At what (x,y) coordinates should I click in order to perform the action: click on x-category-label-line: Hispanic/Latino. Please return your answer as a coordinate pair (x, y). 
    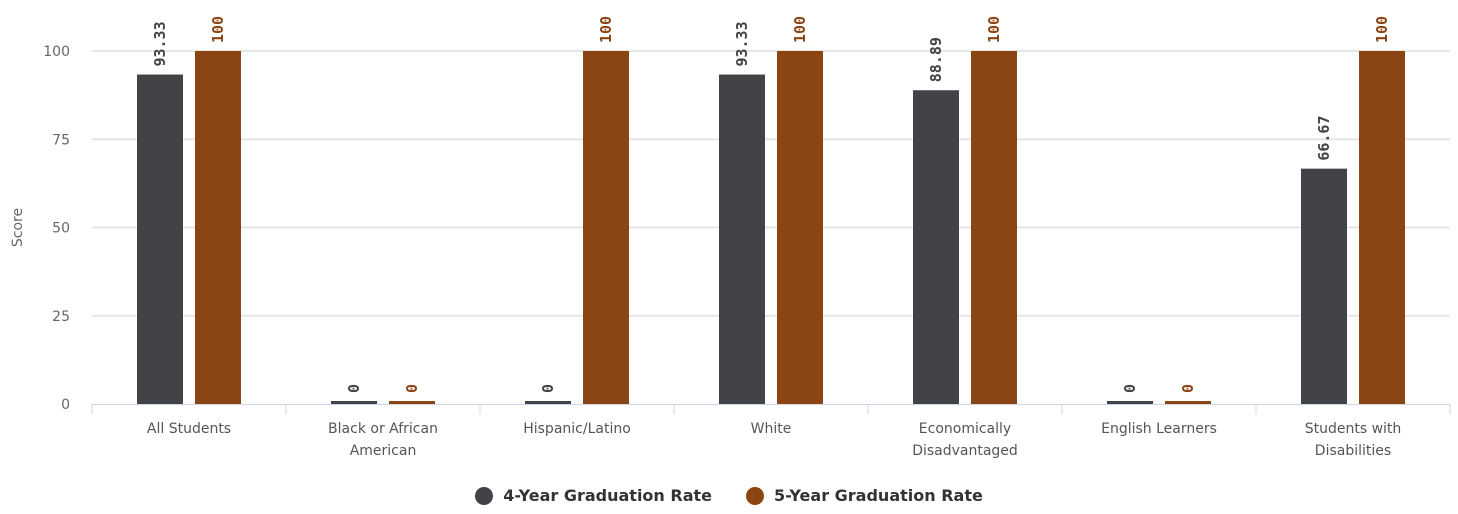
    Looking at the image, I should click on (577, 429).